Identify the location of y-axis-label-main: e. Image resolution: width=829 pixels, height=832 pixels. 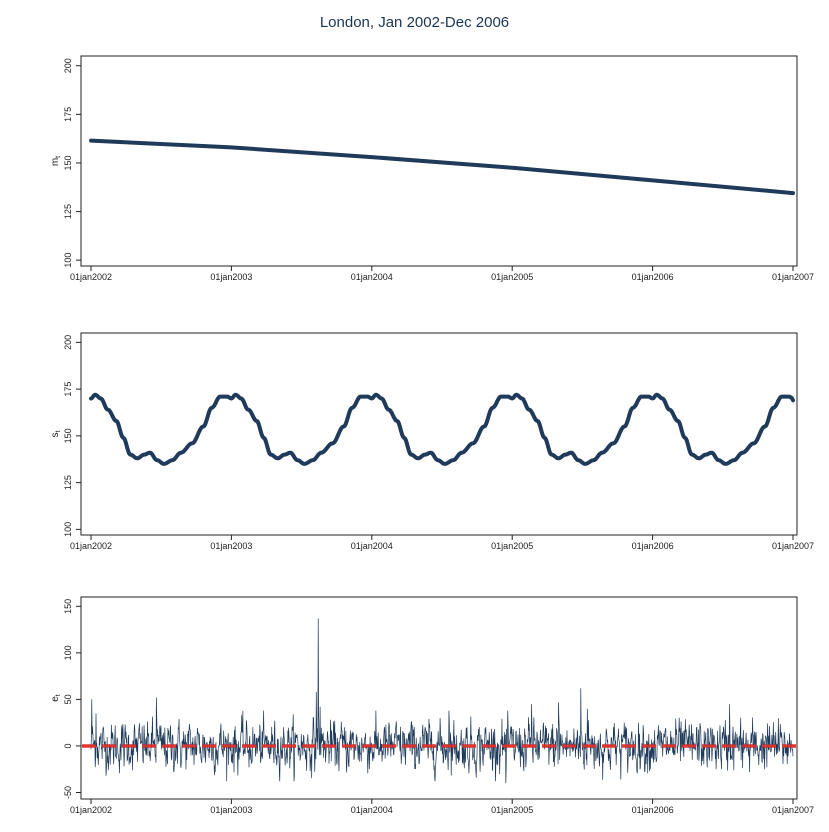
(55, 699).